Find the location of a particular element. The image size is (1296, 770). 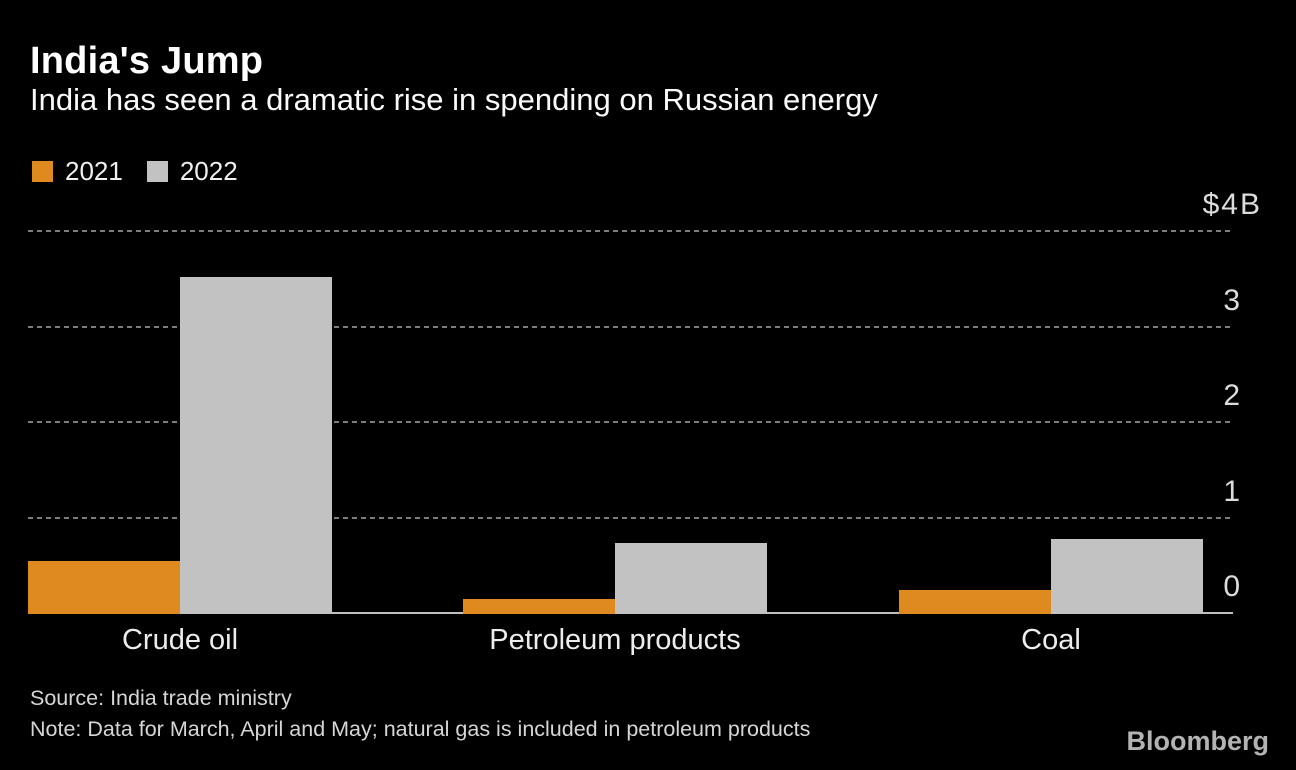

bloomberg-logo: Bloomberg is located at coordinates (1197, 741).